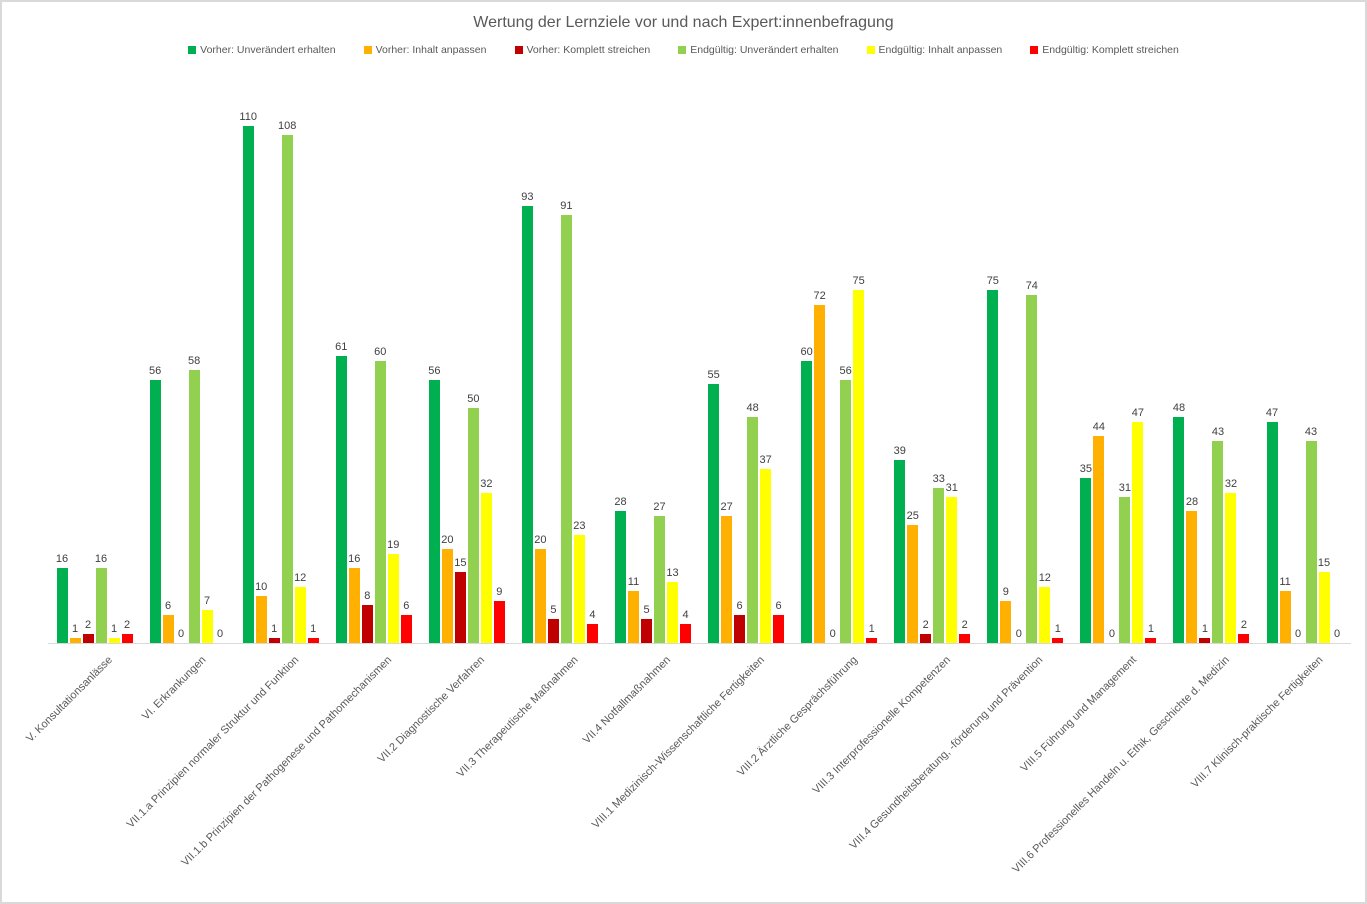  What do you see at coordinates (620, 502) in the screenshot?
I see `bar-value-label: 28` at bounding box center [620, 502].